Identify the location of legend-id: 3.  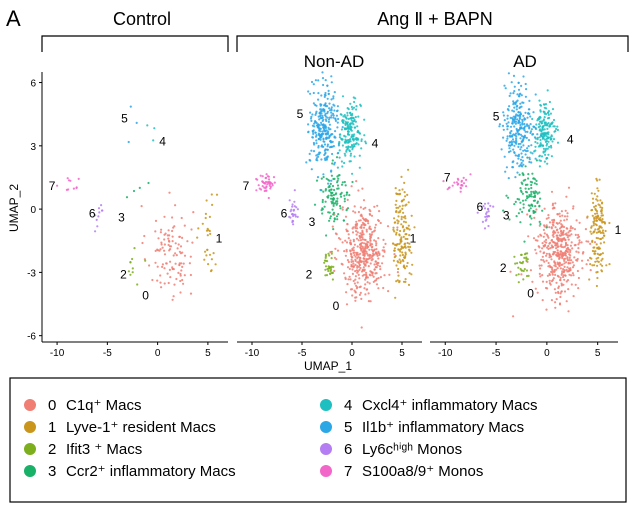
(52, 471).